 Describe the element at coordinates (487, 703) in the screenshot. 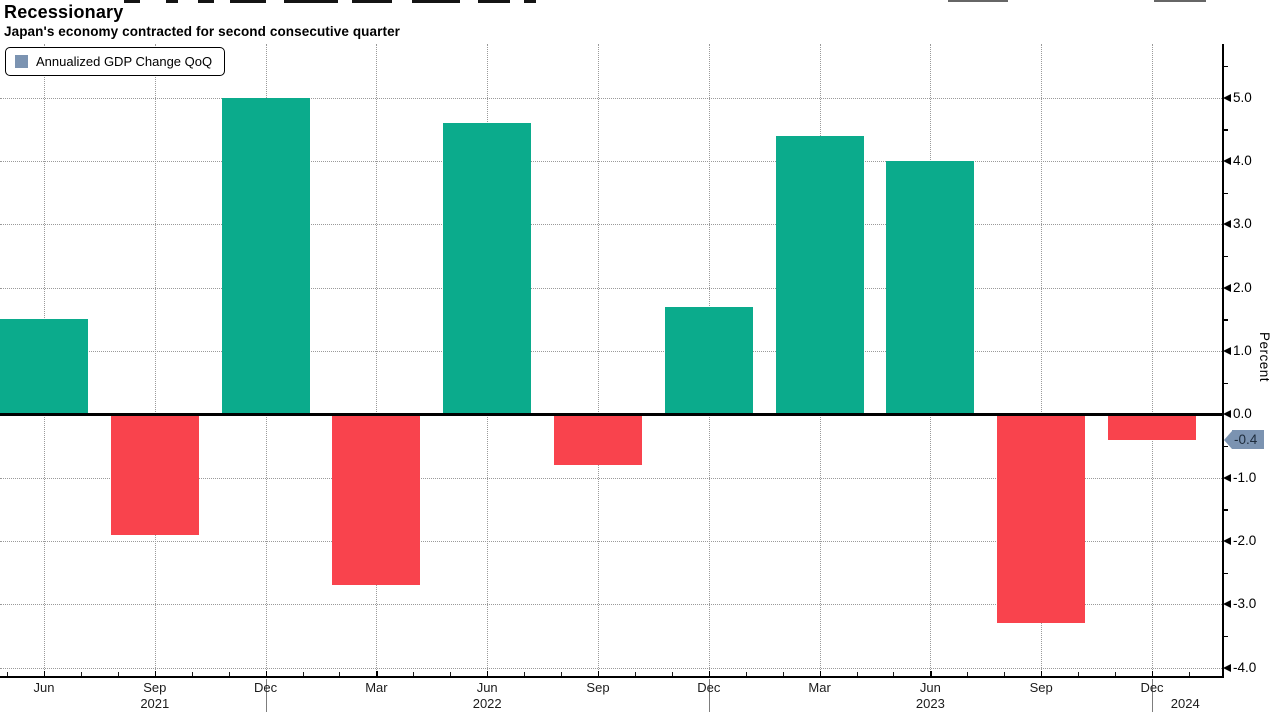

I see `year-label: 2022` at that location.